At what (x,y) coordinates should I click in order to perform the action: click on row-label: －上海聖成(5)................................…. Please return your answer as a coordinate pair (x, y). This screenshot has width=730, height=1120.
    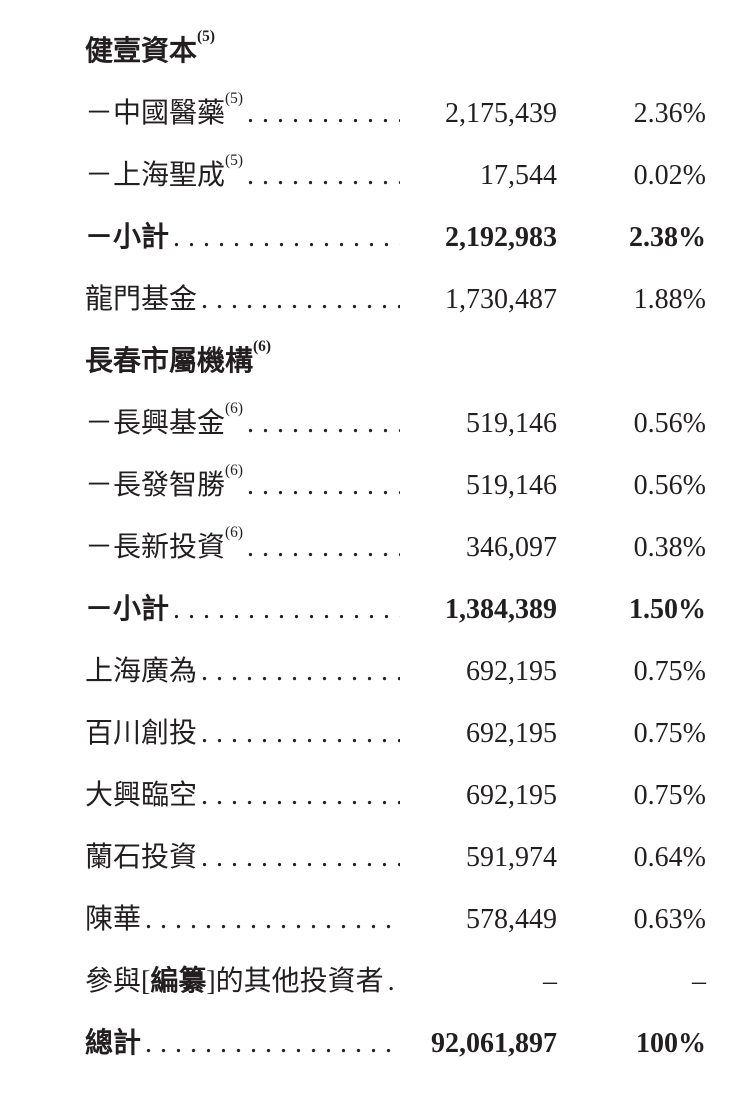
    Looking at the image, I should click on (242, 176).